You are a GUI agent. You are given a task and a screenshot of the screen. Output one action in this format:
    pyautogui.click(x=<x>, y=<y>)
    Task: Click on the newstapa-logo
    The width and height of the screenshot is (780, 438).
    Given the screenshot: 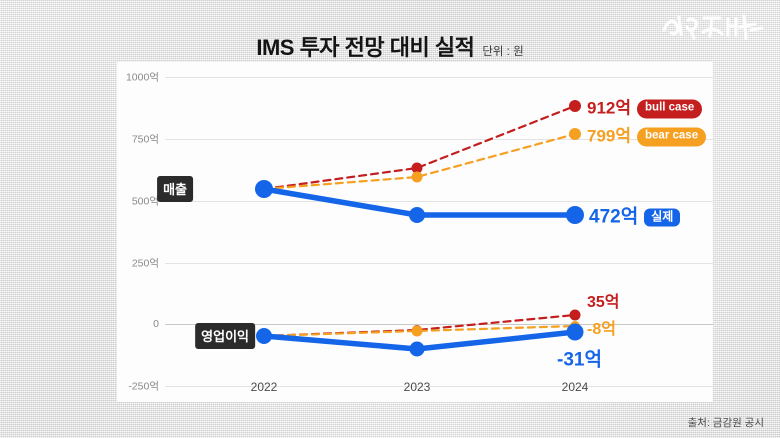 What is the action you would take?
    pyautogui.click(x=713, y=26)
    